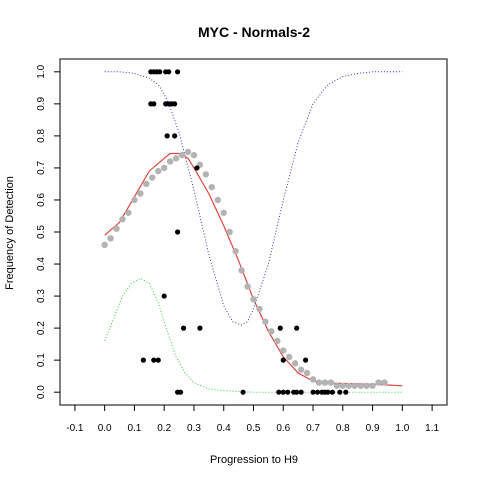 The image size is (480, 480). What do you see at coordinates (432, 428) in the screenshot?
I see `x-tick-label: 1.1` at bounding box center [432, 428].